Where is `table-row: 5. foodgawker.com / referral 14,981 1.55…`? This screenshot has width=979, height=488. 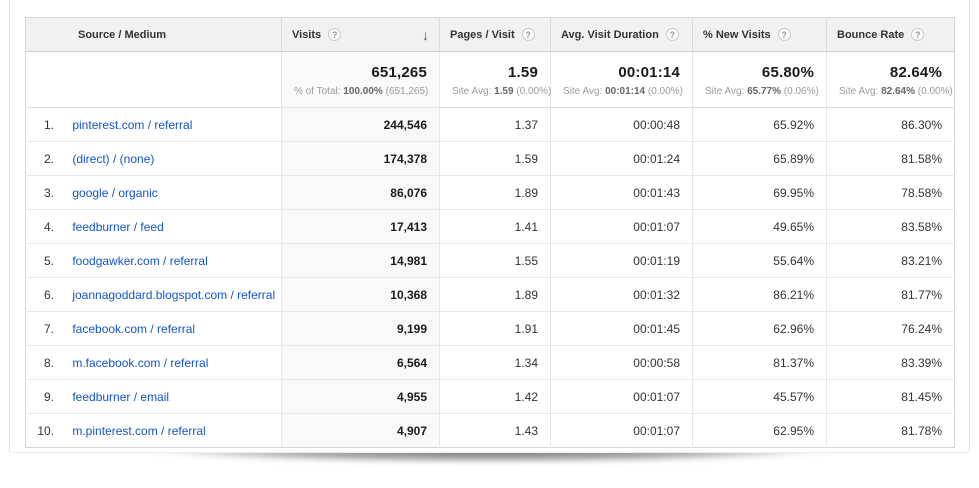
table-row: 5. foodgawker.com / referral 14,981 1.55… is located at coordinates (490, 260).